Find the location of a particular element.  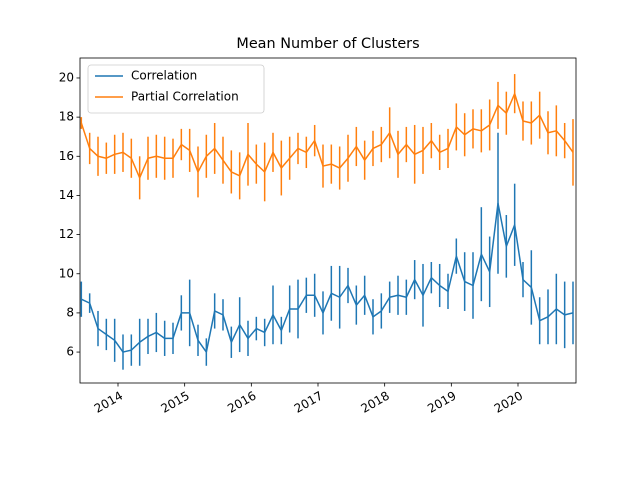

y-tick-label: 16 is located at coordinates (66, 156).